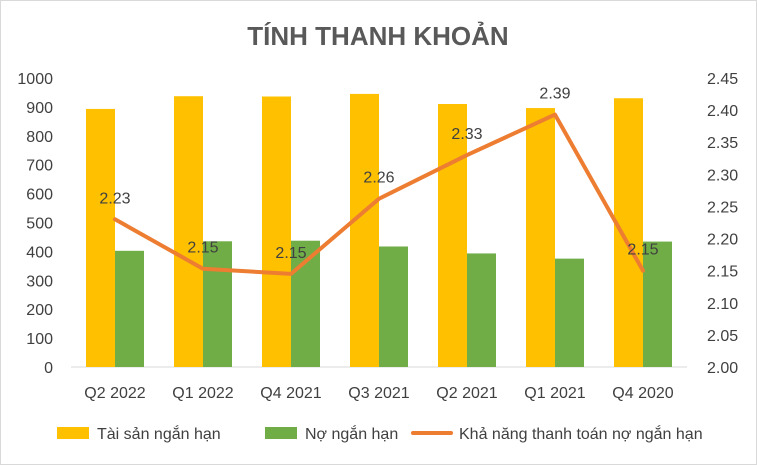 This screenshot has height=465, width=757. I want to click on category-label: Q2 2021, so click(466, 393).